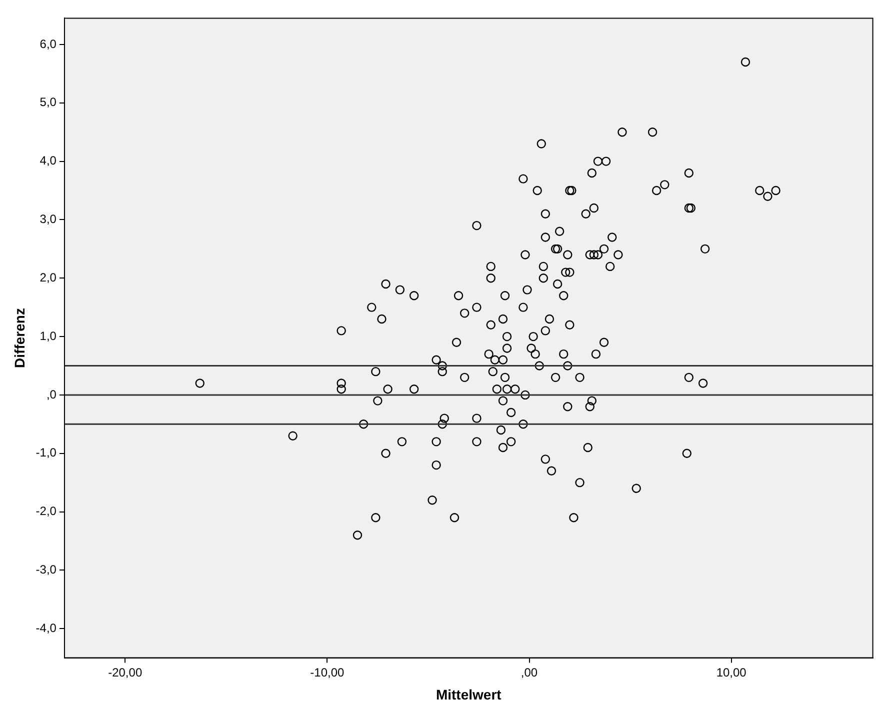 The image size is (888, 724). What do you see at coordinates (46, 453) in the screenshot?
I see `y-tick-label: -1,0` at bounding box center [46, 453].